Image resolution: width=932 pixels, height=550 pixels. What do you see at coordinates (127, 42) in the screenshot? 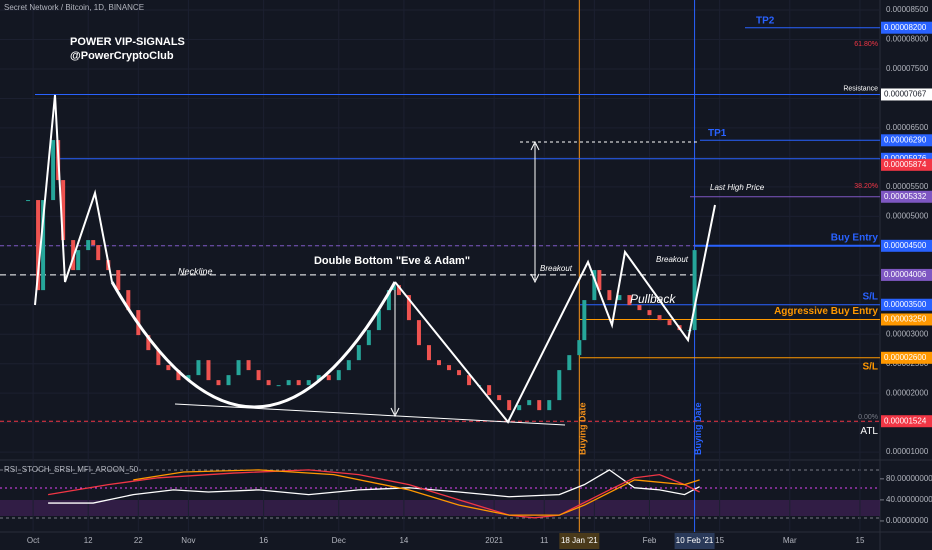
I see `annotation: POWER VIP-SIGNALS` at bounding box center [127, 42].